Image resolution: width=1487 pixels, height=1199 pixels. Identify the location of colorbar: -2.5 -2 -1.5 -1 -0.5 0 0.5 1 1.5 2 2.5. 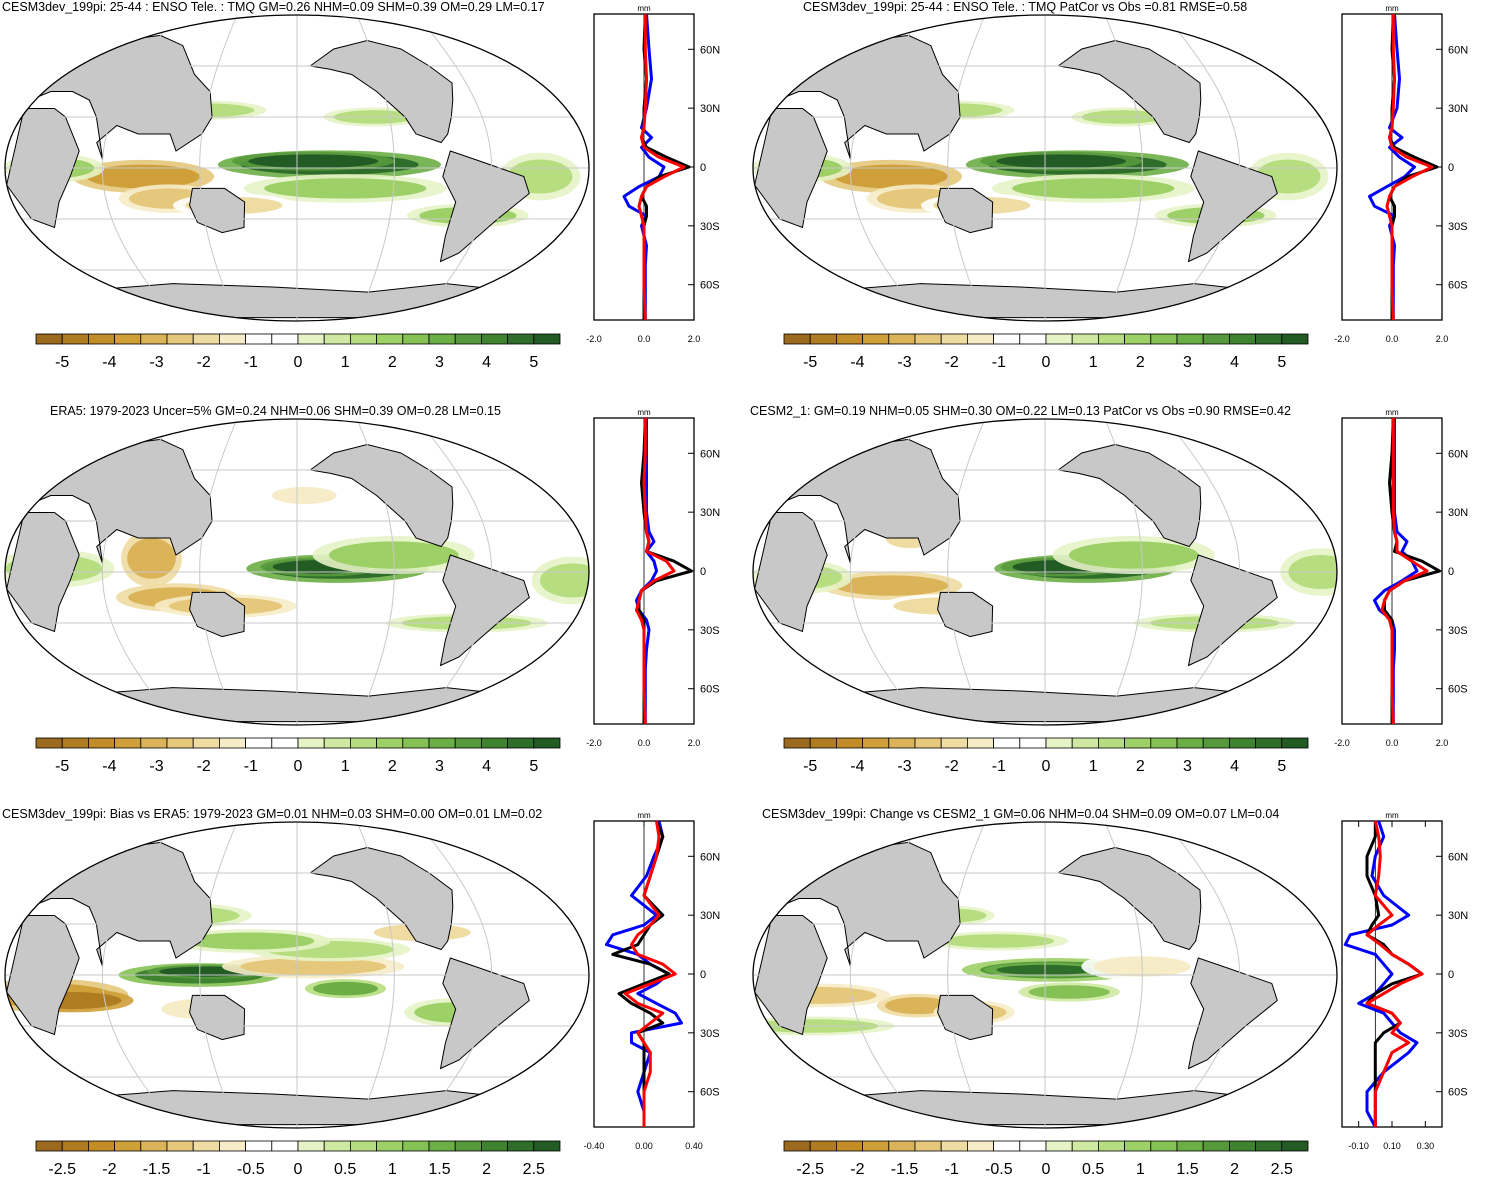
(298, 1159).